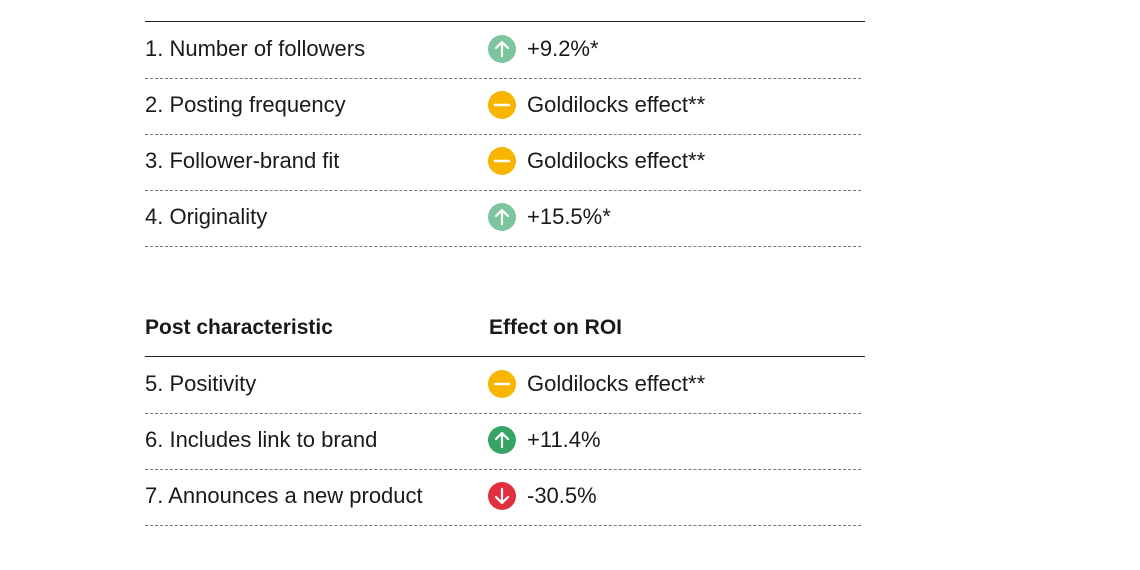 The height and width of the screenshot is (570, 1140). What do you see at coordinates (266, 3) in the screenshot?
I see `column-header: Influencer characteristic` at bounding box center [266, 3].